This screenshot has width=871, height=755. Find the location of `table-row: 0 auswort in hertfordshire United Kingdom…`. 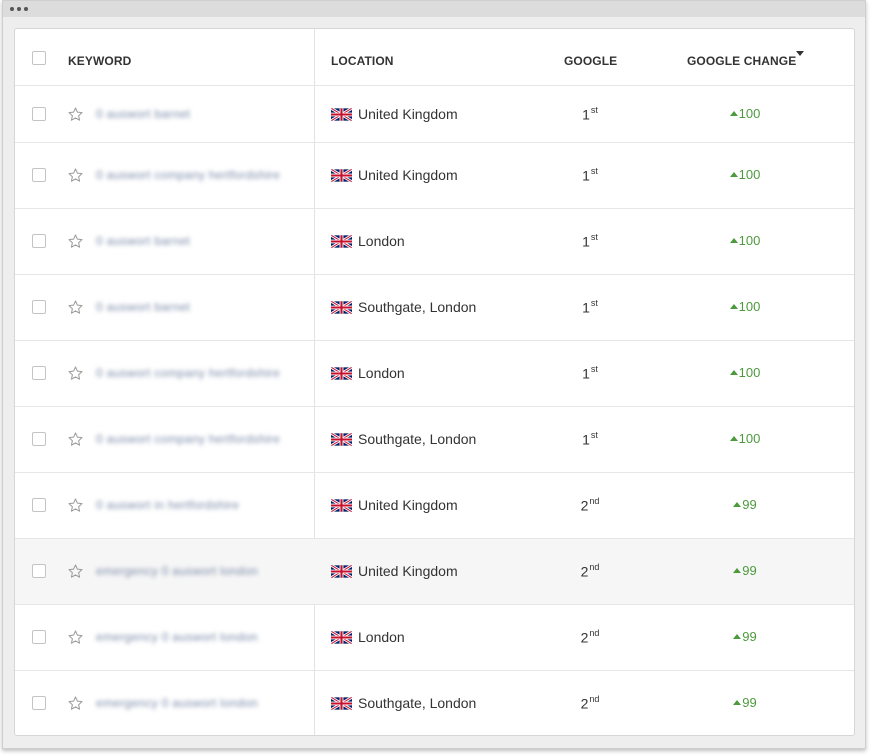

table-row: 0 auswort in hertfordshire United Kingdom… is located at coordinates (434, 506).